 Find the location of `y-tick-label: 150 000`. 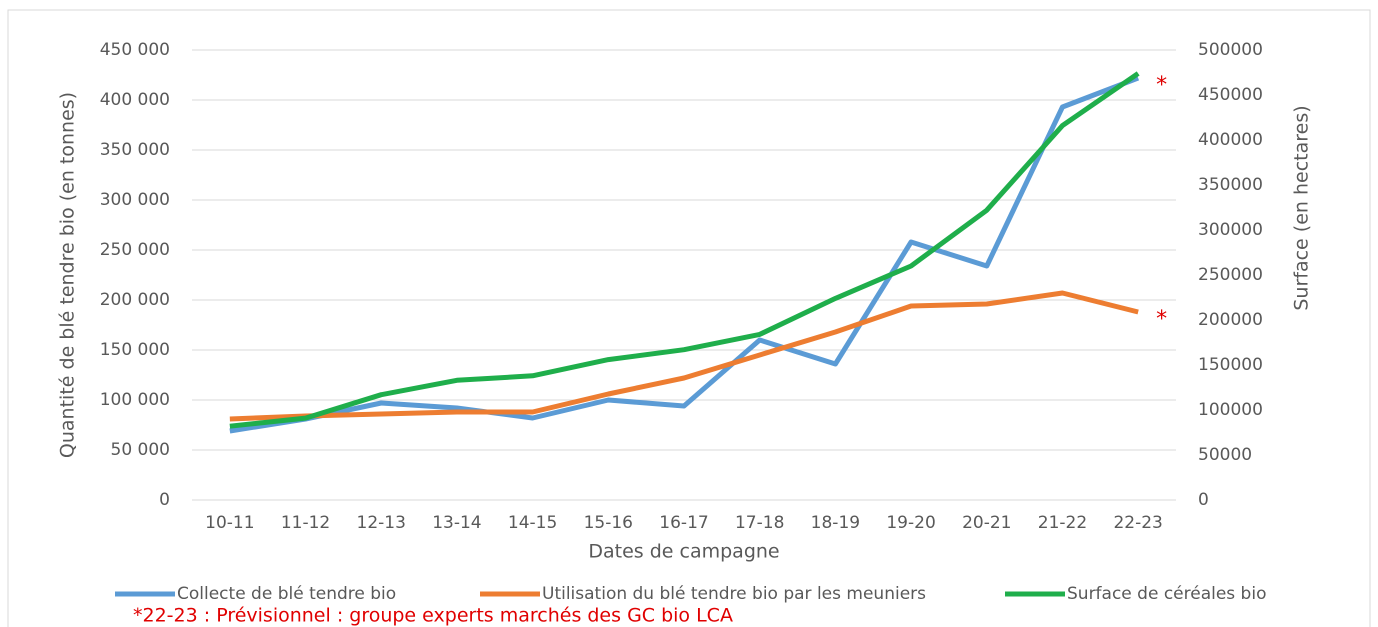

y-tick-label: 150 000 is located at coordinates (135, 350).